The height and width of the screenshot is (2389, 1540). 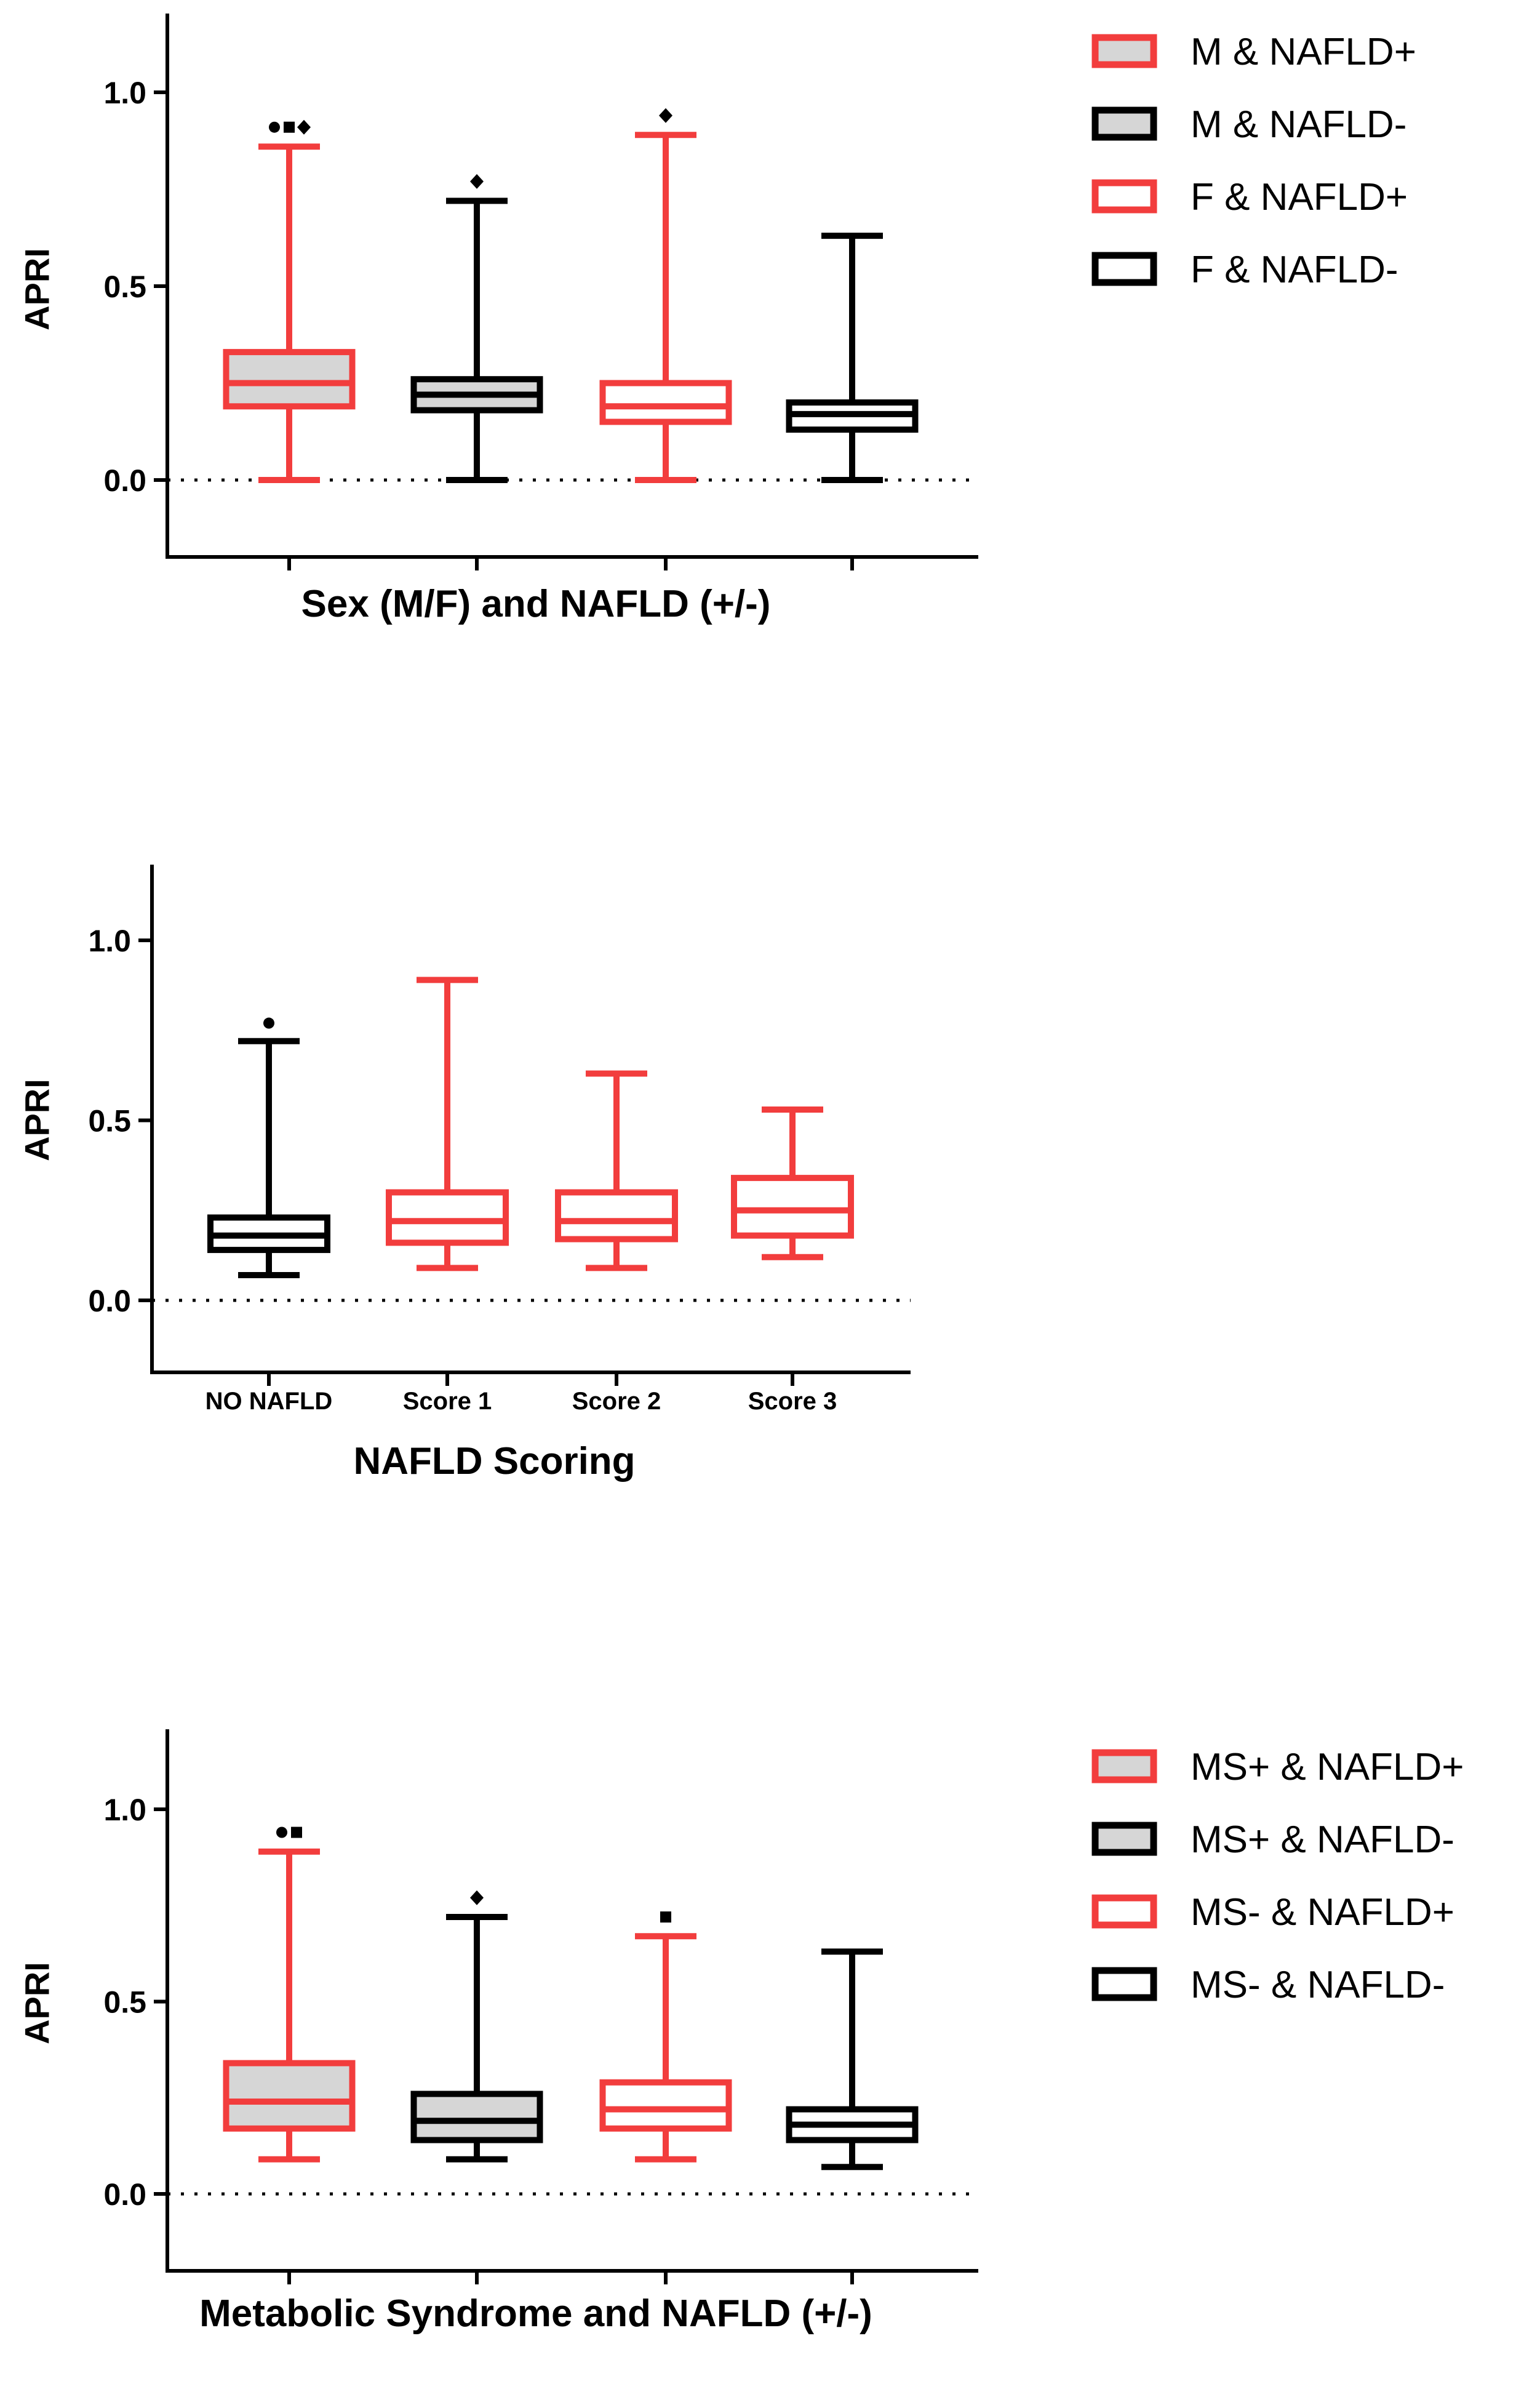 What do you see at coordinates (1303, 52) in the screenshot?
I see `legend-label: M & NAFLD+` at bounding box center [1303, 52].